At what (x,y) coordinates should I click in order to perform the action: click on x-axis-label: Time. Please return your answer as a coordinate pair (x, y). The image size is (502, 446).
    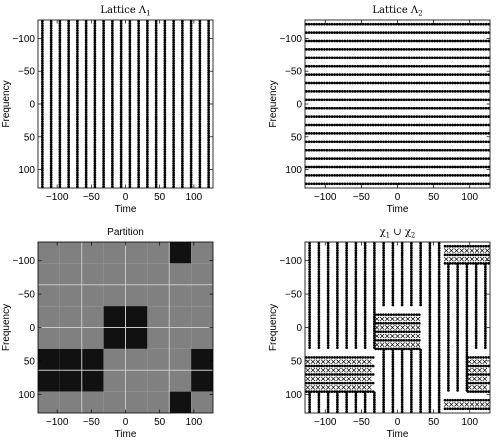
    Looking at the image, I should click on (126, 209).